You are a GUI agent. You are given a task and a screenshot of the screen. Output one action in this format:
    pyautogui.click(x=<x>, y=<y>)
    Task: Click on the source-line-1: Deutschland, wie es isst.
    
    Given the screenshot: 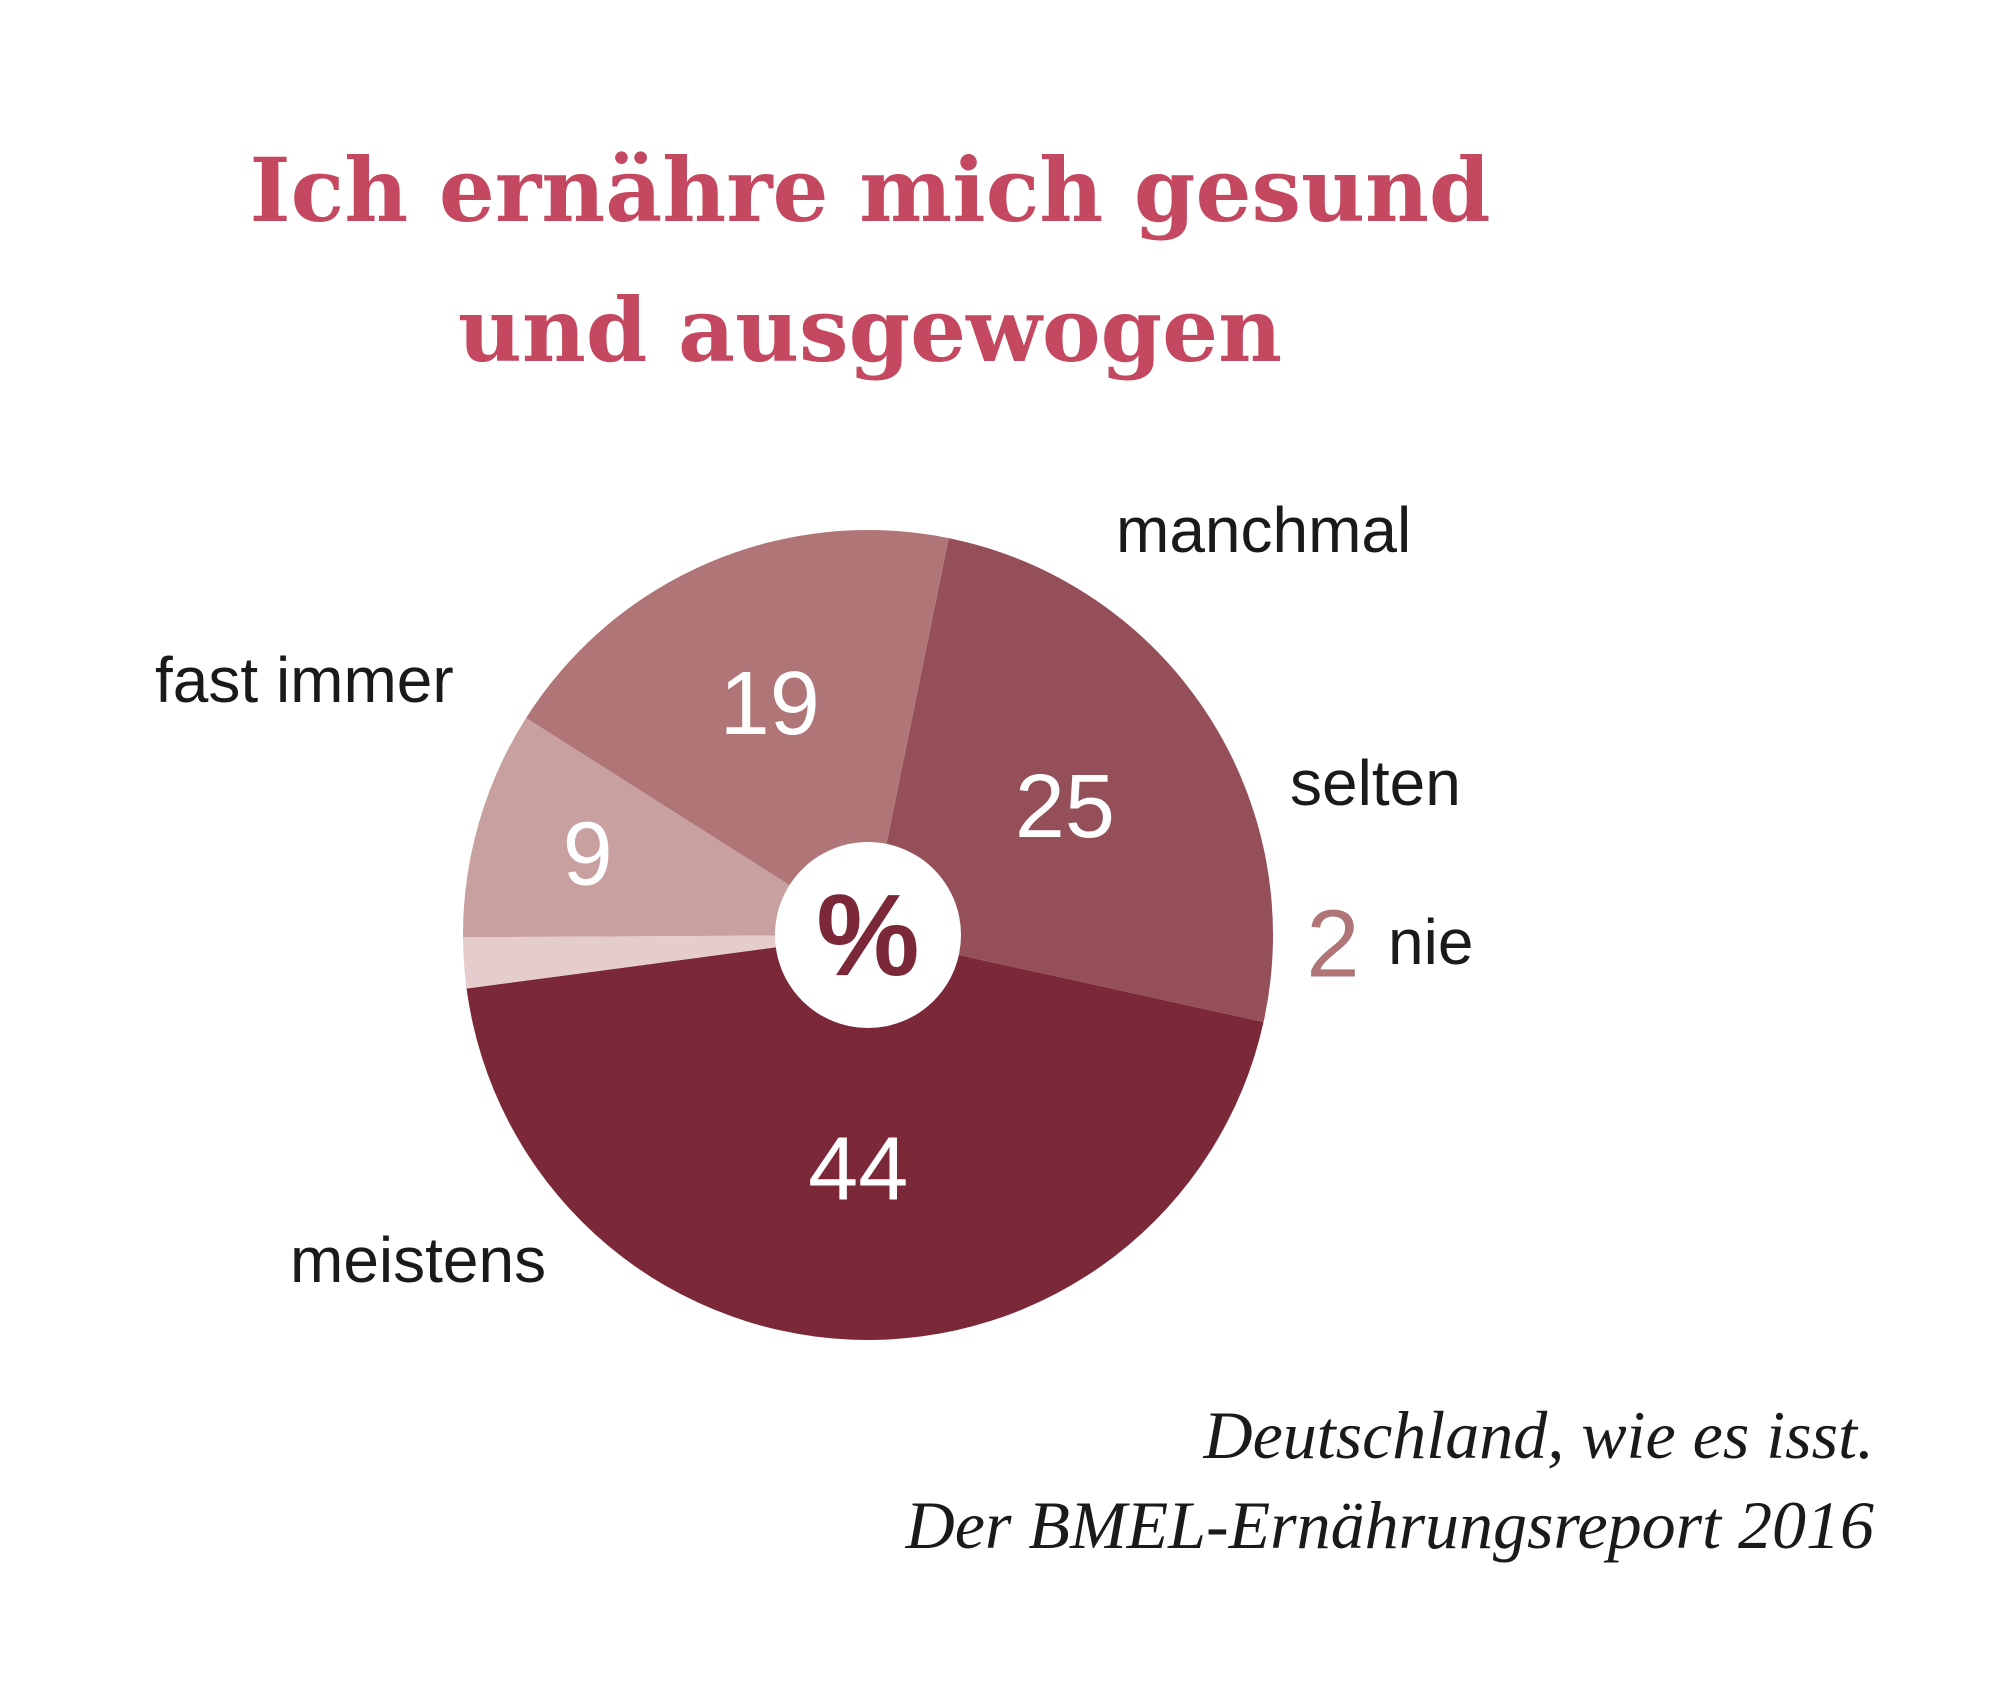 What is the action you would take?
    pyautogui.click(x=1538, y=1435)
    